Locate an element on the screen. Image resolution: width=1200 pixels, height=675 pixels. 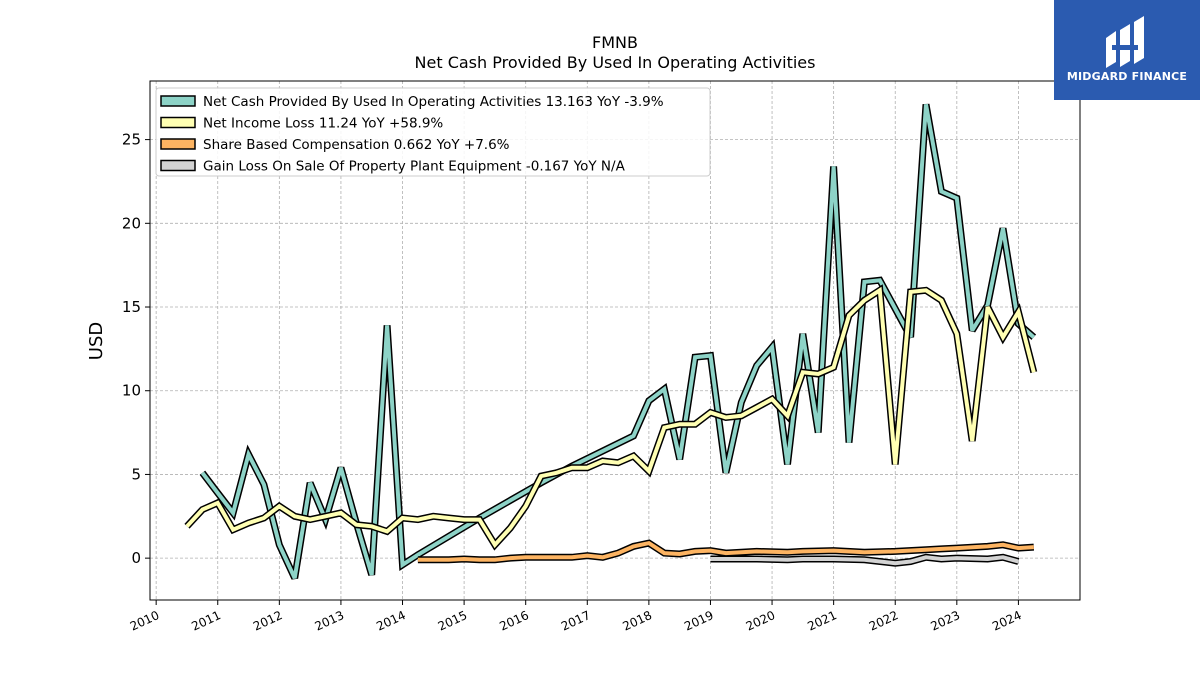
x-tick-label: 2010 is located at coordinates (145, 621).